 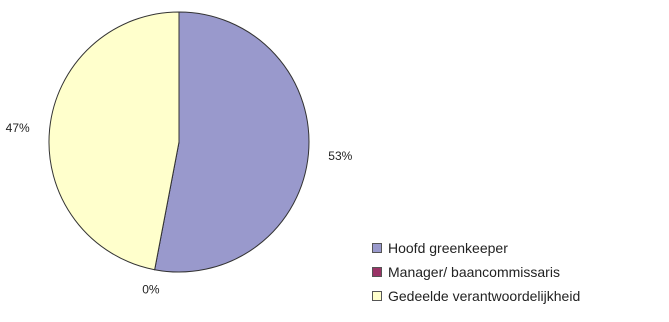 What do you see at coordinates (151, 289) in the screenshot?
I see `slice-label-manager-baancommissaris: 0%` at bounding box center [151, 289].